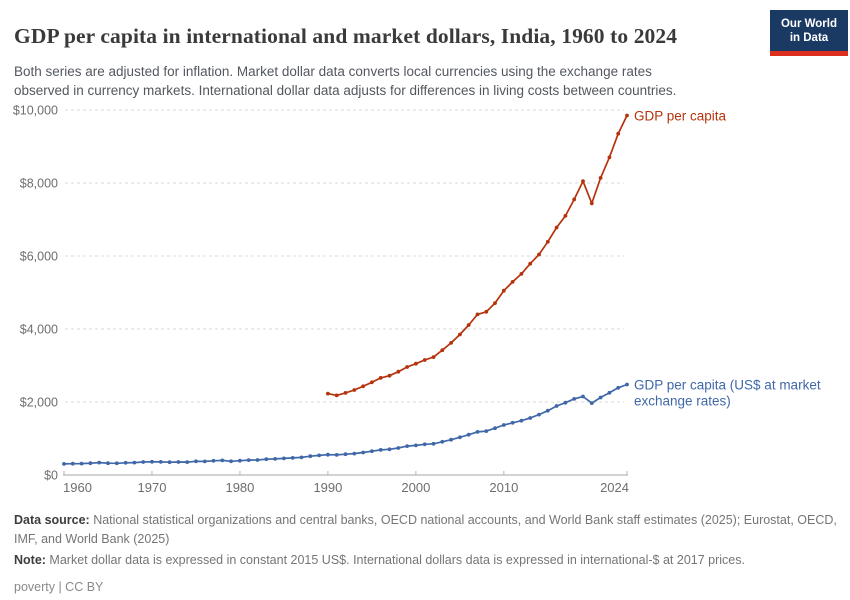 This screenshot has height=600, width=850. Describe the element at coordinates (59, 586) in the screenshot. I see `license-line: poverty | CC BY` at that location.